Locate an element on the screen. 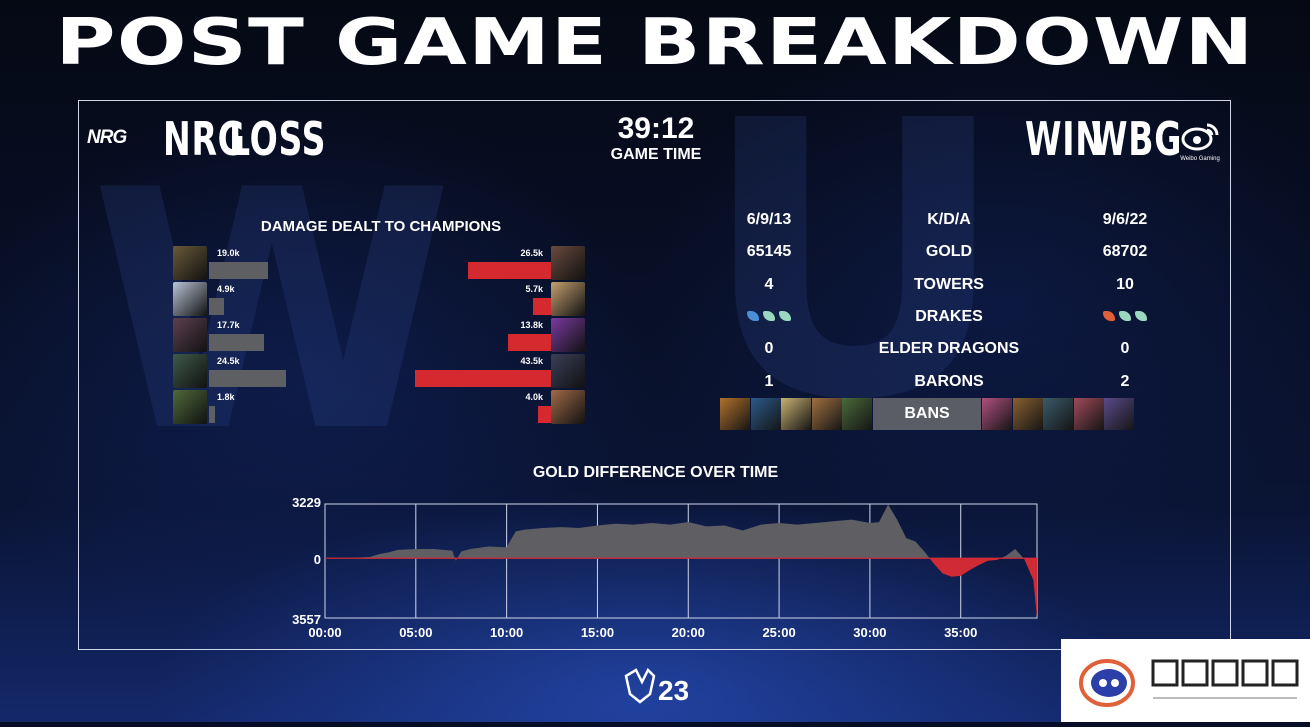 The image size is (1310, 727). right-damage-label: 4.0k is located at coordinates (534, 397).